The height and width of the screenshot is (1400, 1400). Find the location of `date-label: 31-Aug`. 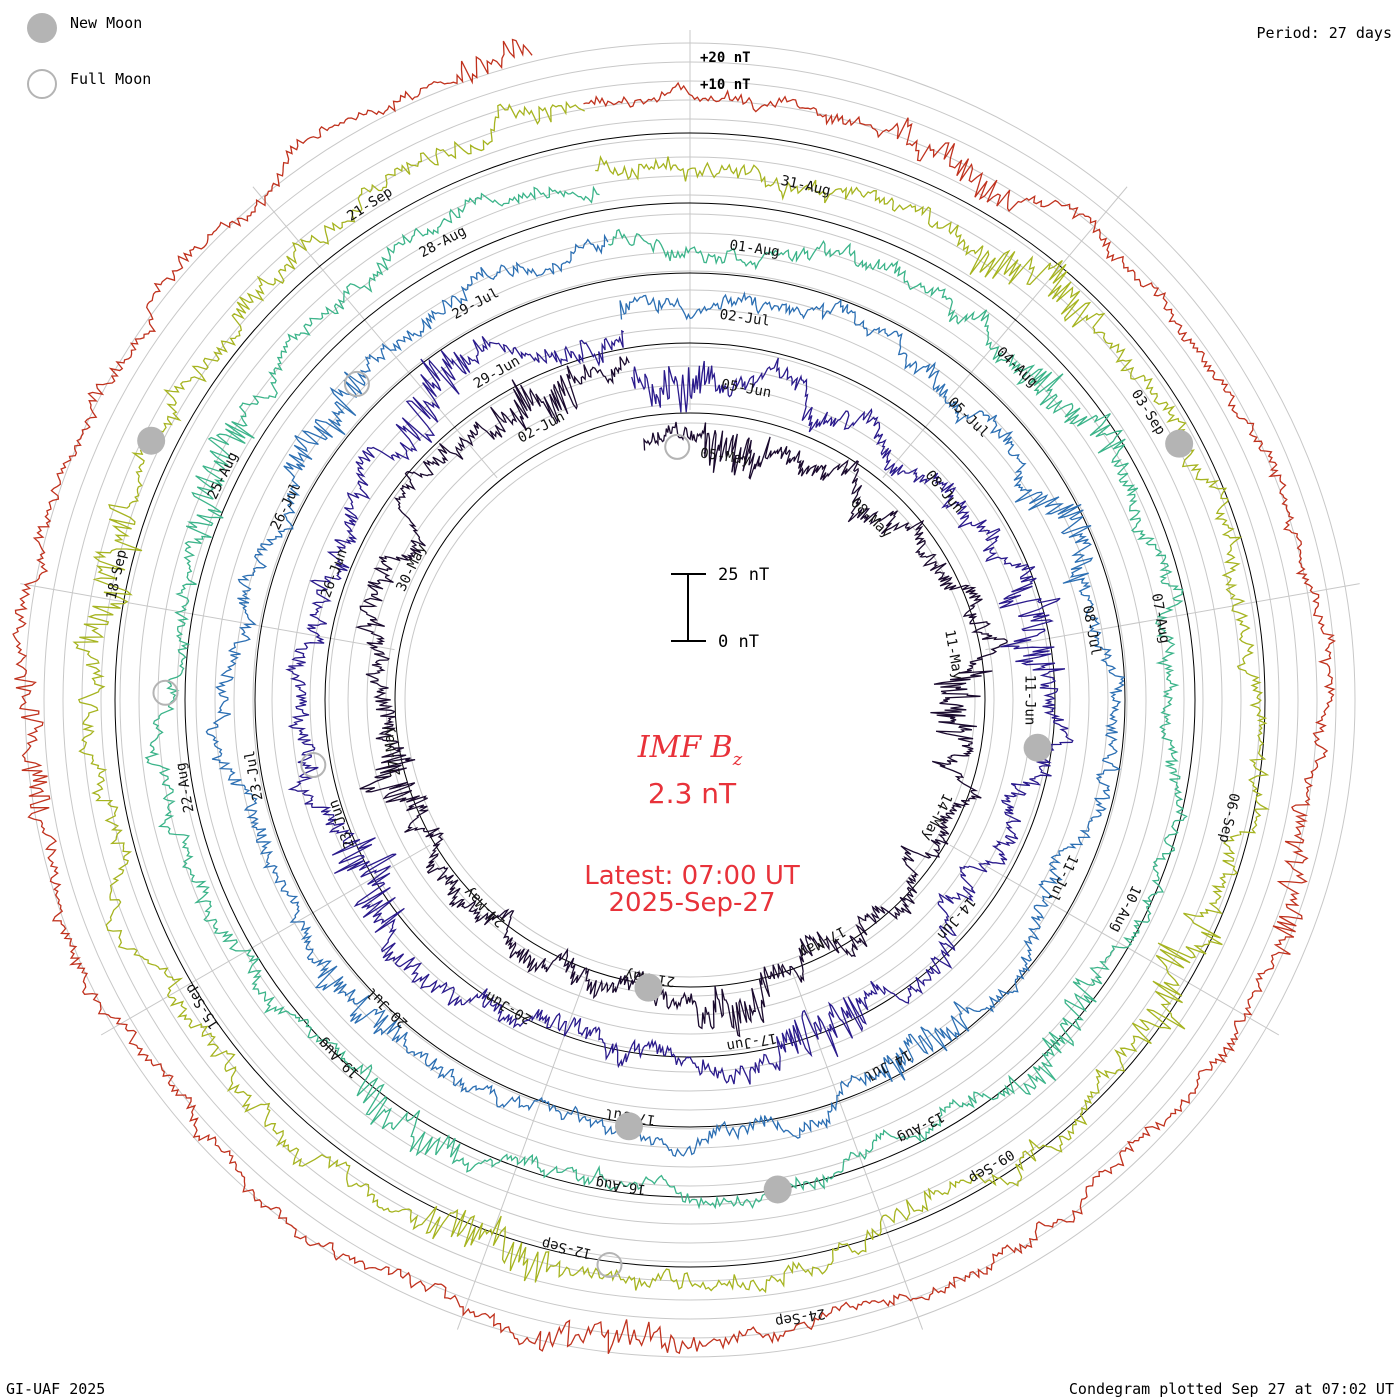

date-label: 31-Aug is located at coordinates (805, 186).